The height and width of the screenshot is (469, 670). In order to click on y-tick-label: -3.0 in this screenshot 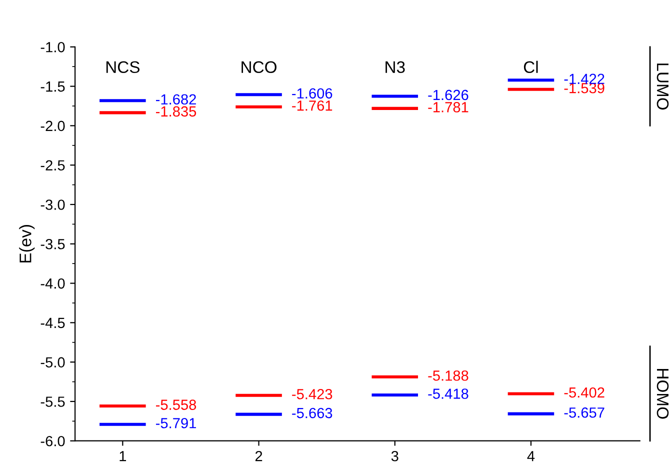, I will do `click(52, 205)`.